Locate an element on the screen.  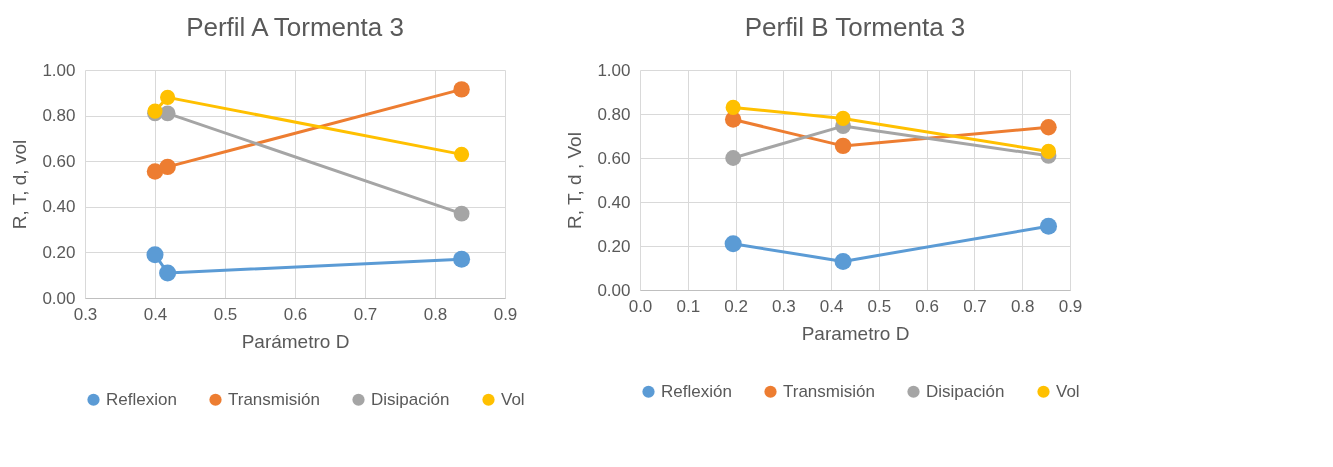
x-tick-label: 0.2 is located at coordinates (736, 306).